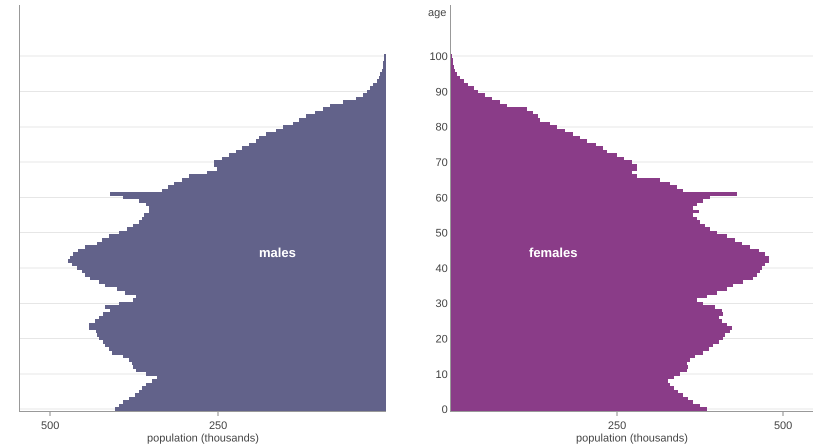  Describe the element at coordinates (442, 374) in the screenshot. I see `y-tick-label: 10` at that location.